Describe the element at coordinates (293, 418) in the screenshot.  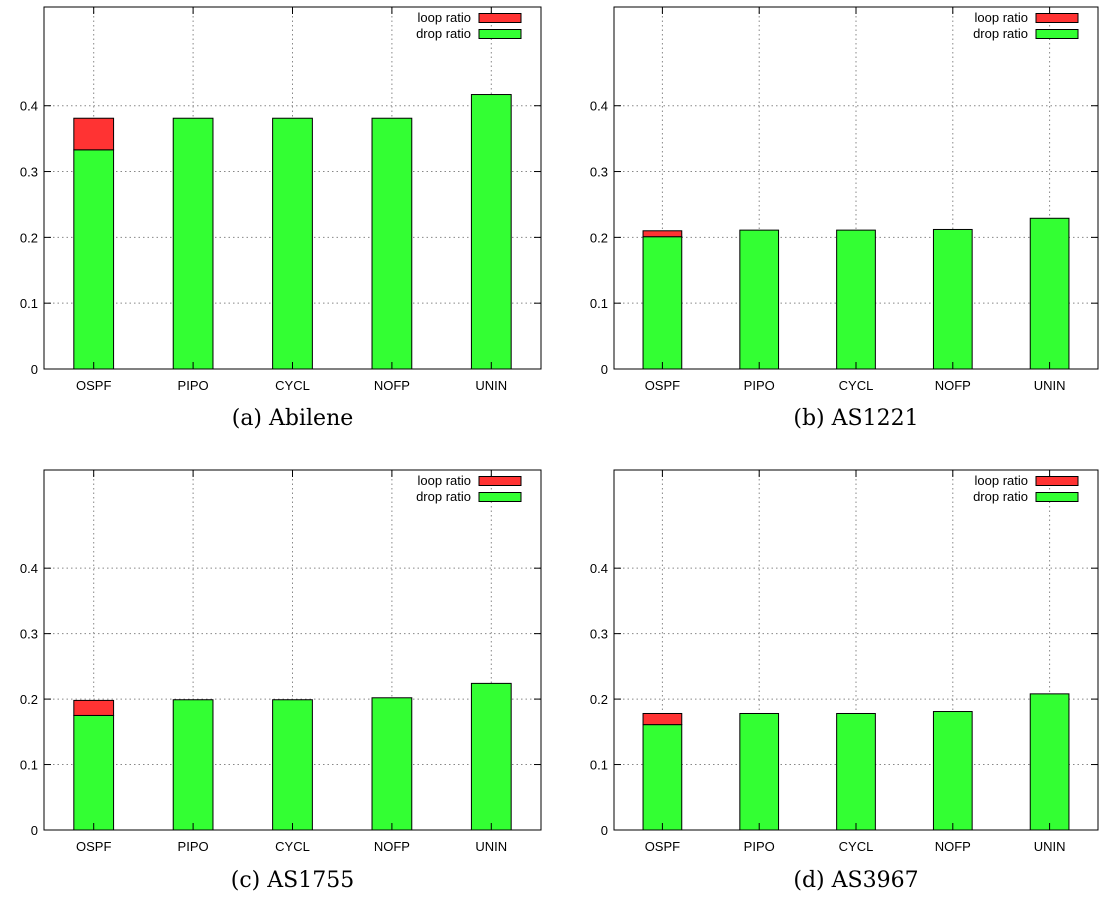
I see `panel-caption: (a) Abilene` at that location.